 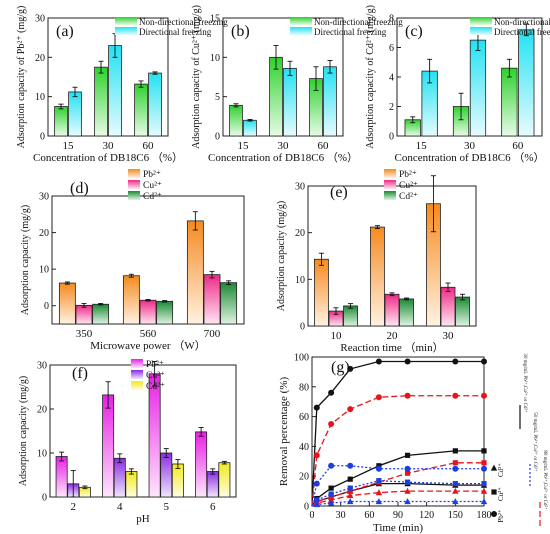 I want to click on panel-label: (c), so click(x=414, y=31).